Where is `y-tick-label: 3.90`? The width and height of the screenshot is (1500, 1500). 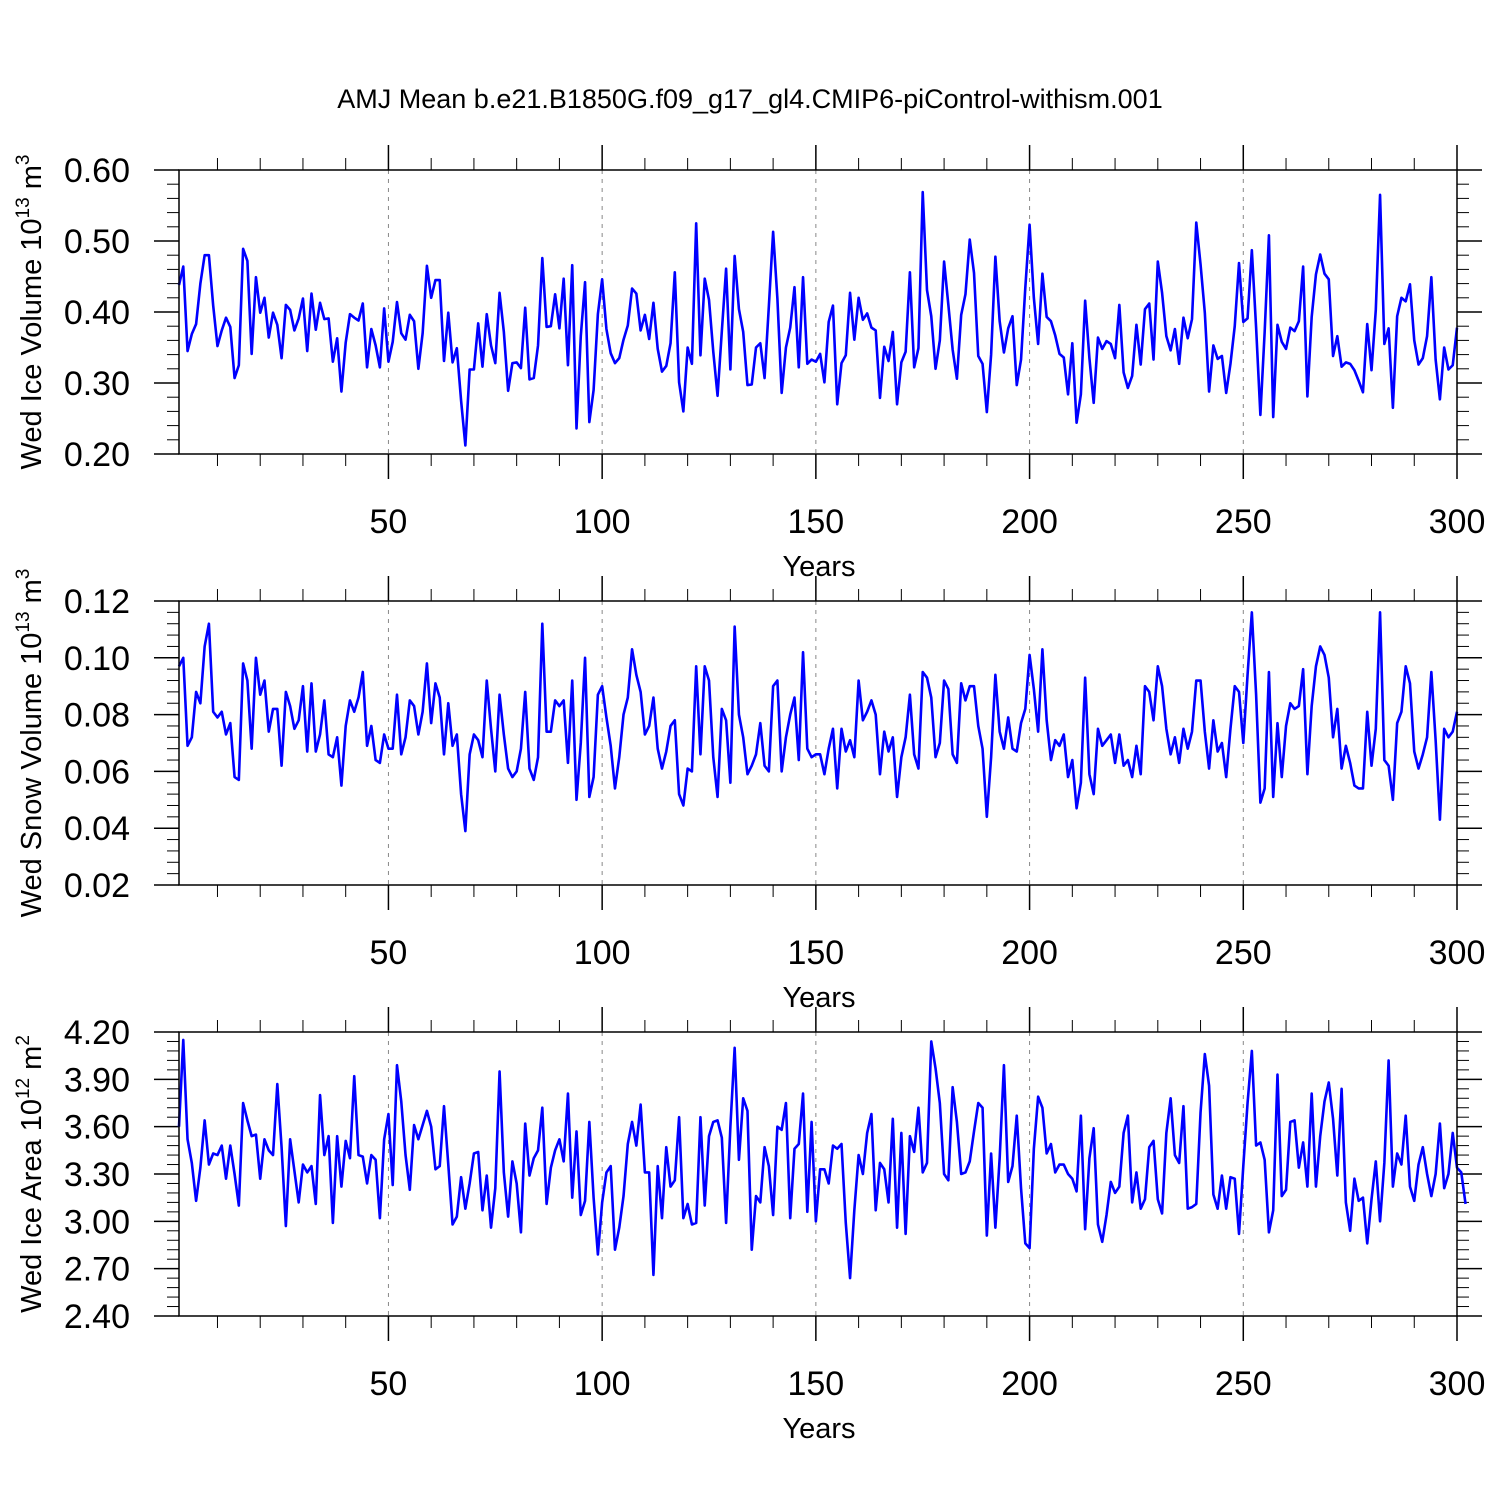 y-tick-label: 3.90 is located at coordinates (97, 1080).